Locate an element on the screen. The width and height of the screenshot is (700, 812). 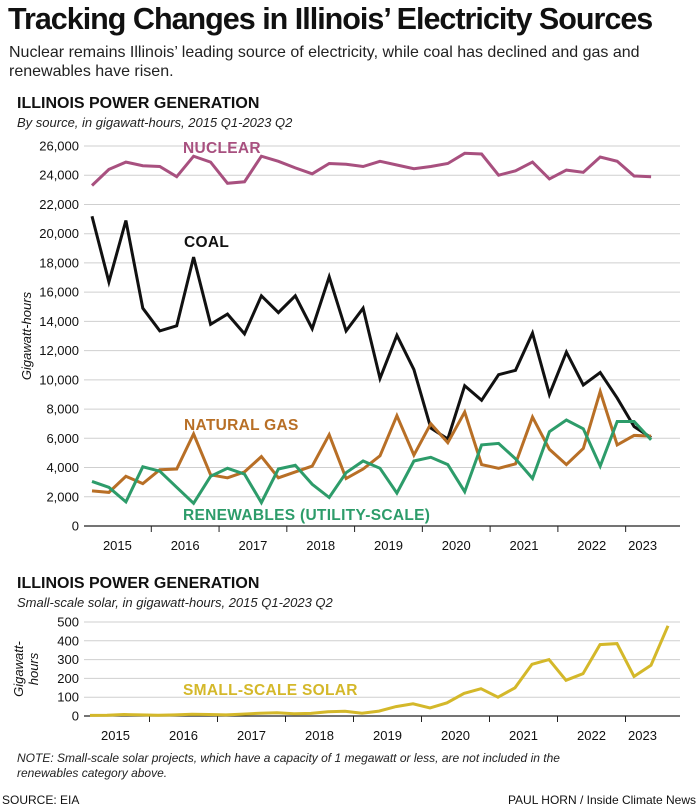
y-tick-label: 2,000 is located at coordinates (62, 496).